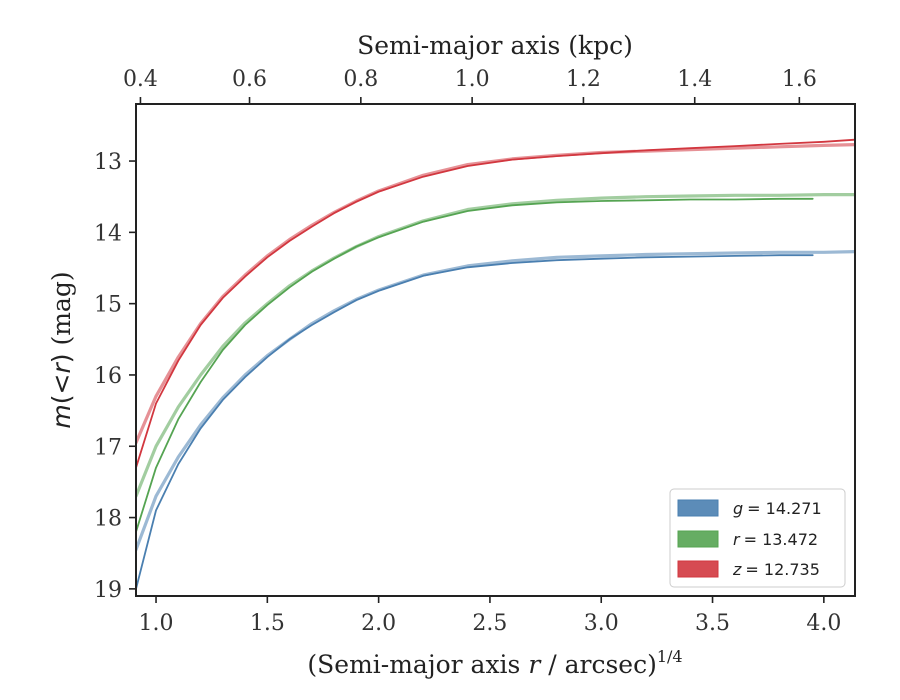 The width and height of the screenshot is (900, 700). I want to click on top-x-tick-label: 0.6, so click(249, 79).